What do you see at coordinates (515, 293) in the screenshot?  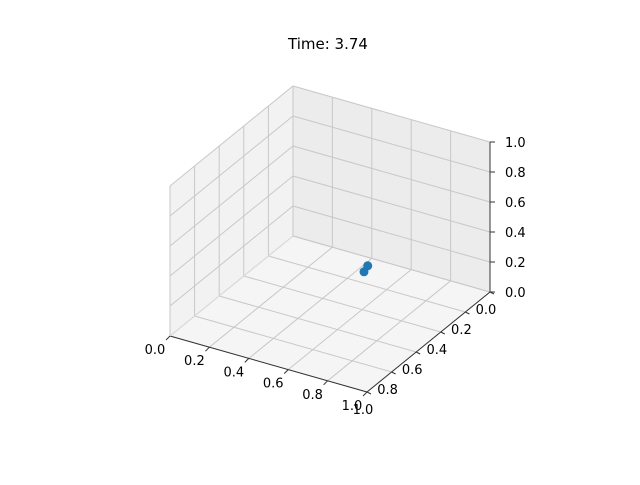 I see `z-tick-label: 0.0` at bounding box center [515, 293].